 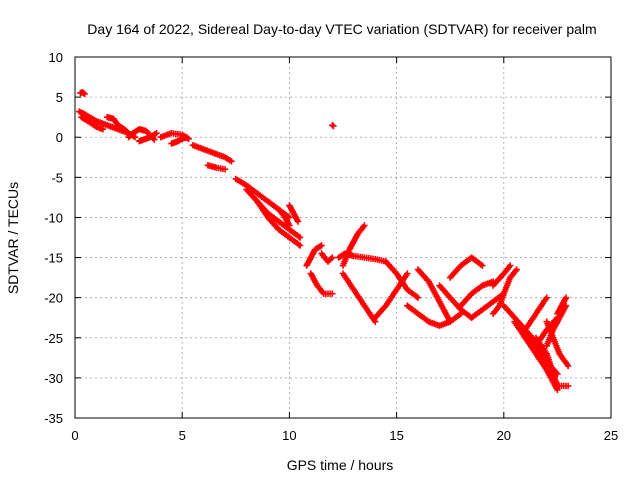 What do you see at coordinates (340, 465) in the screenshot?
I see `x-axis-label: GPS time / hours` at bounding box center [340, 465].